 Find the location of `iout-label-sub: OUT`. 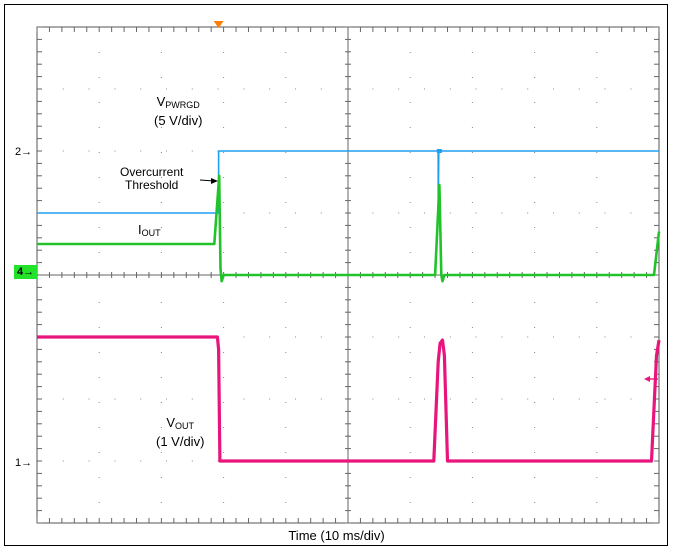

iout-label-sub: OUT is located at coordinates (151, 233).